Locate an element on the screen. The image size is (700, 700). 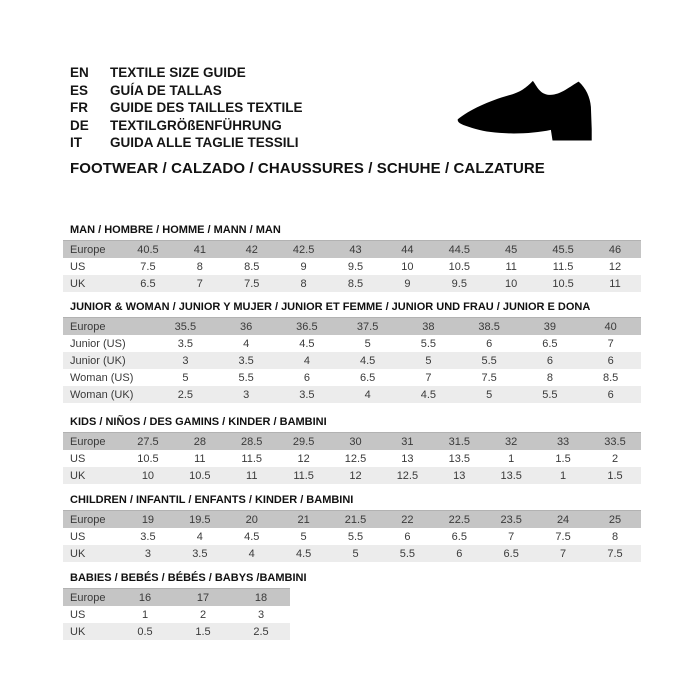
table-row: UK 3 3.5 4 4.5 5 5.5 6 6.5 7 7.5 is located at coordinates (352, 553).